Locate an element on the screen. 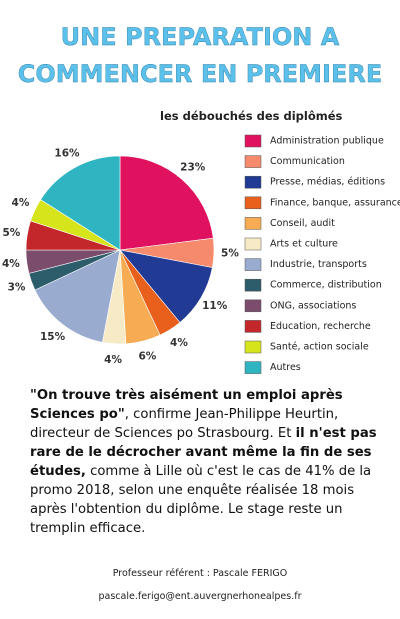  legend-label: Industrie, transports is located at coordinates (318, 264).